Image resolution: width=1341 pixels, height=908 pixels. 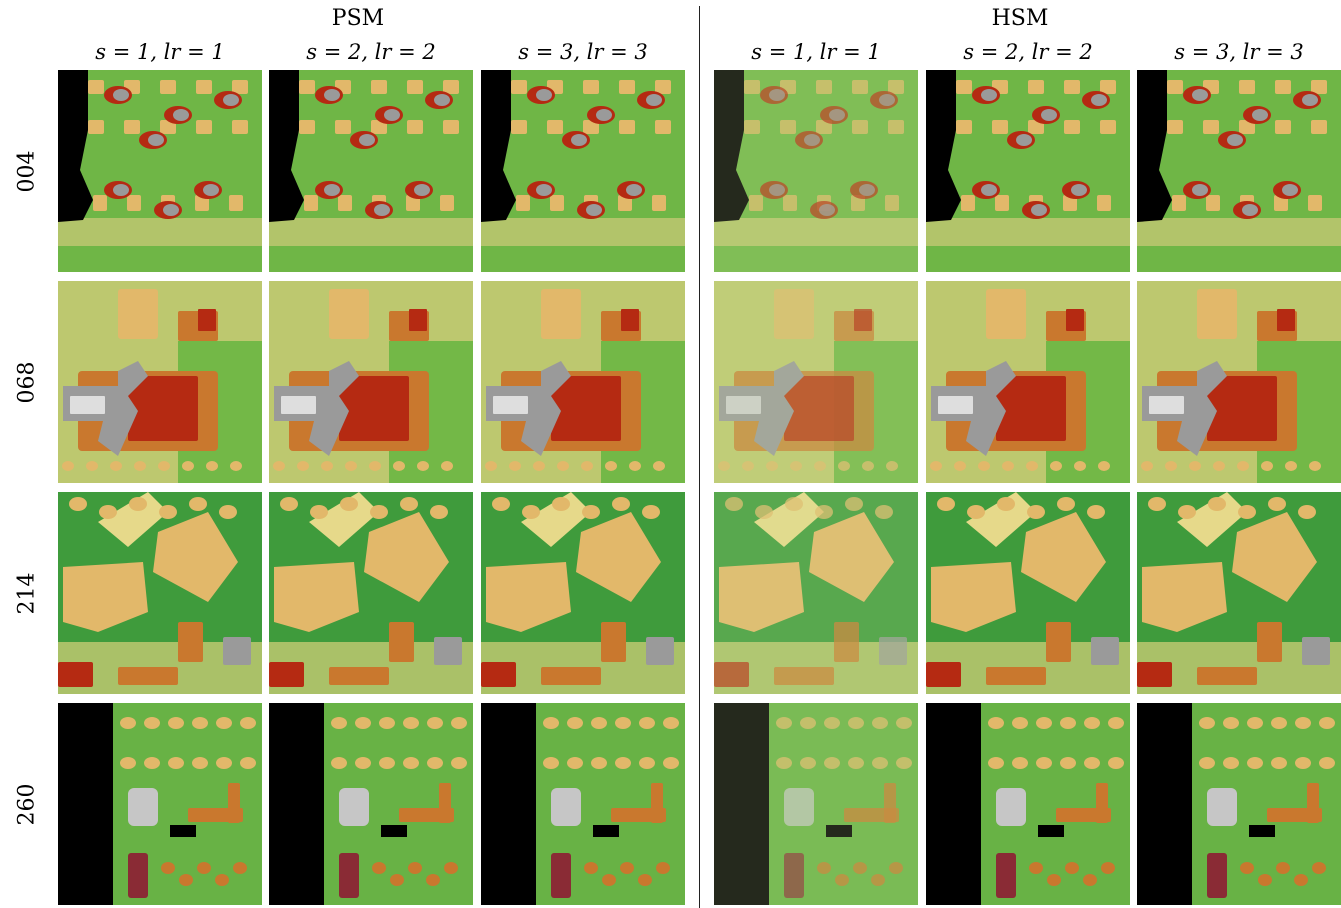 What do you see at coordinates (1239, 52) in the screenshot?
I see `col-label-hsm-3: s = 3, lr = 3` at bounding box center [1239, 52].